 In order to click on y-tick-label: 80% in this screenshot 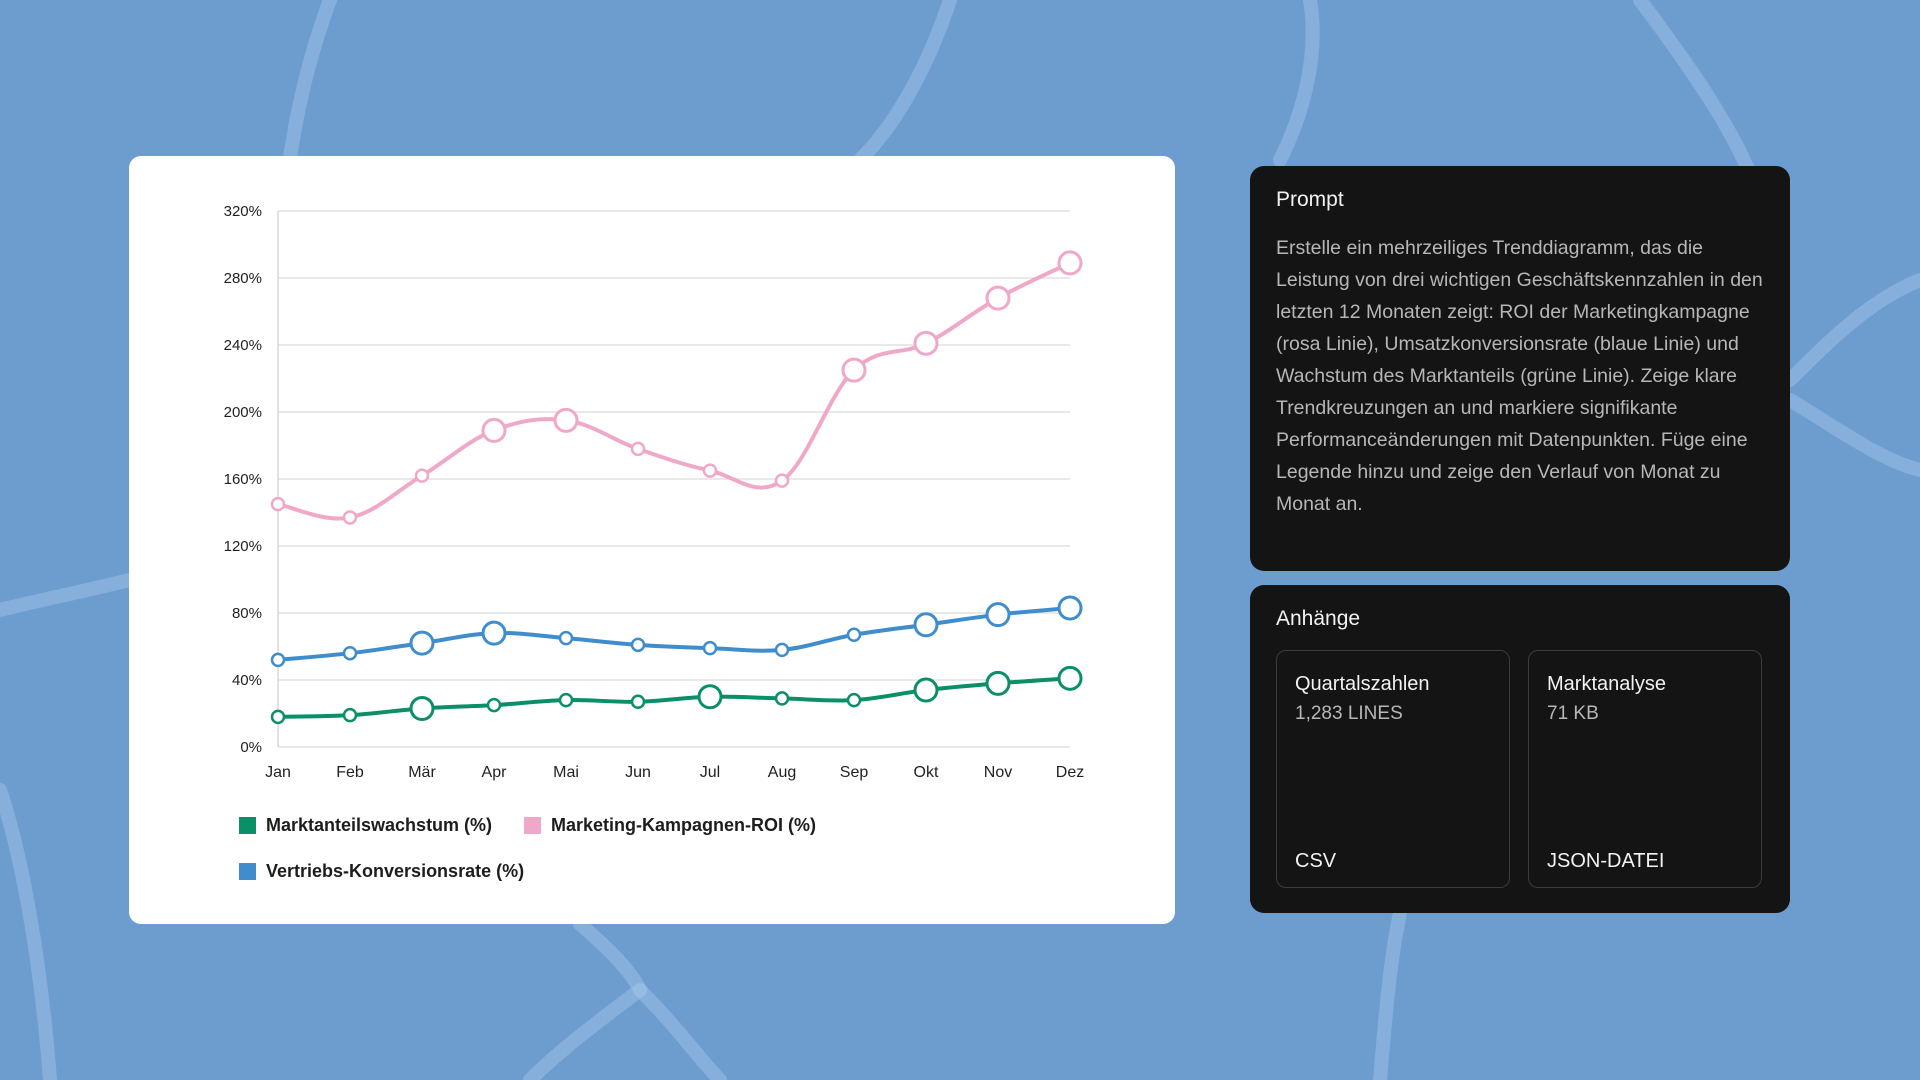, I will do `click(247, 613)`.